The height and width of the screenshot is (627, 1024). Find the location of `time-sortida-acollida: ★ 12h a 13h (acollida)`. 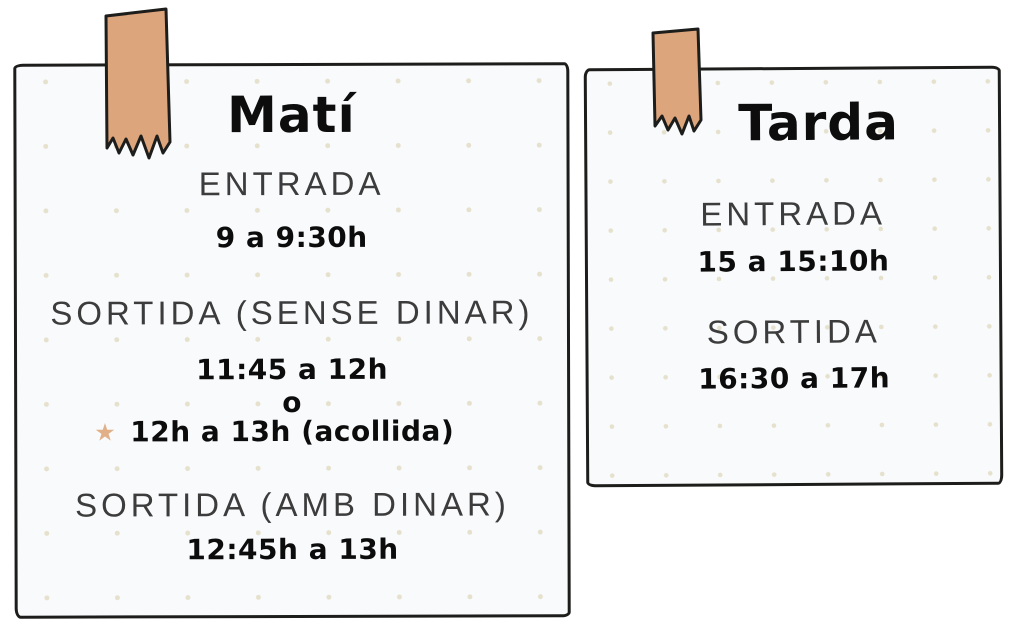

time-sortida-acollida: ★ 12h a 13h (acollida) is located at coordinates (274, 431).